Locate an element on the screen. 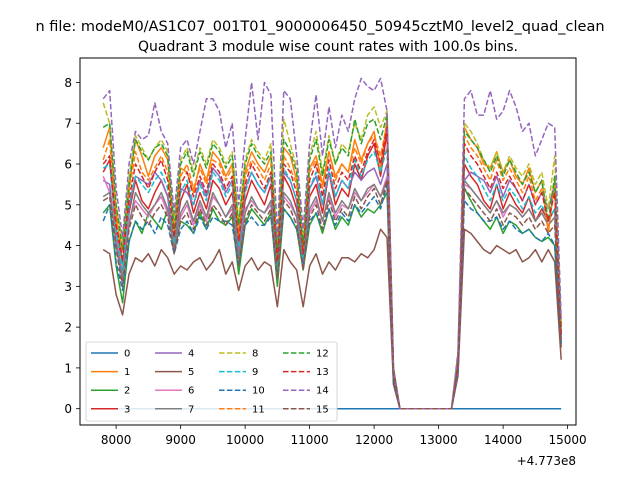 This screenshot has height=480, width=640. y-tick-label-6: 6 is located at coordinates (68, 165).